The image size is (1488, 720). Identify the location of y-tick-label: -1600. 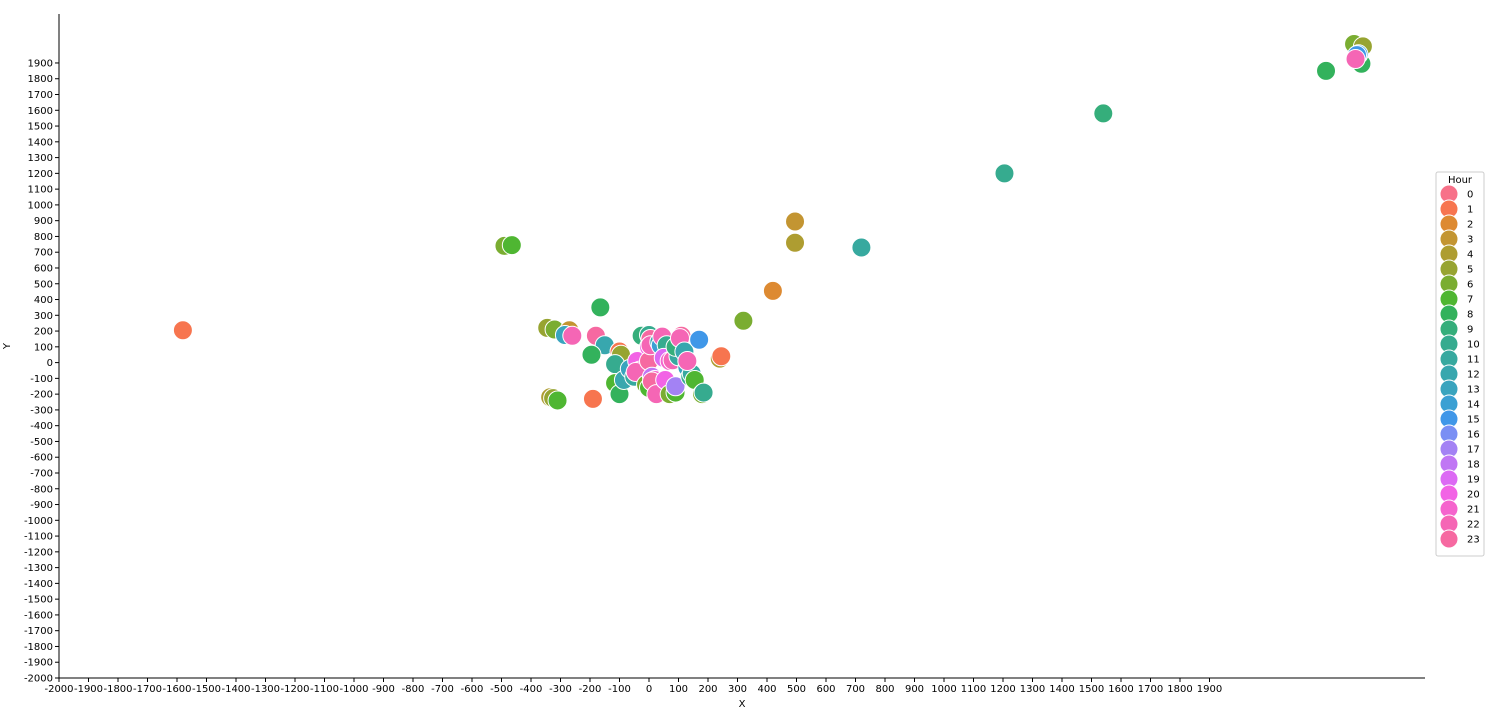
(38, 615).